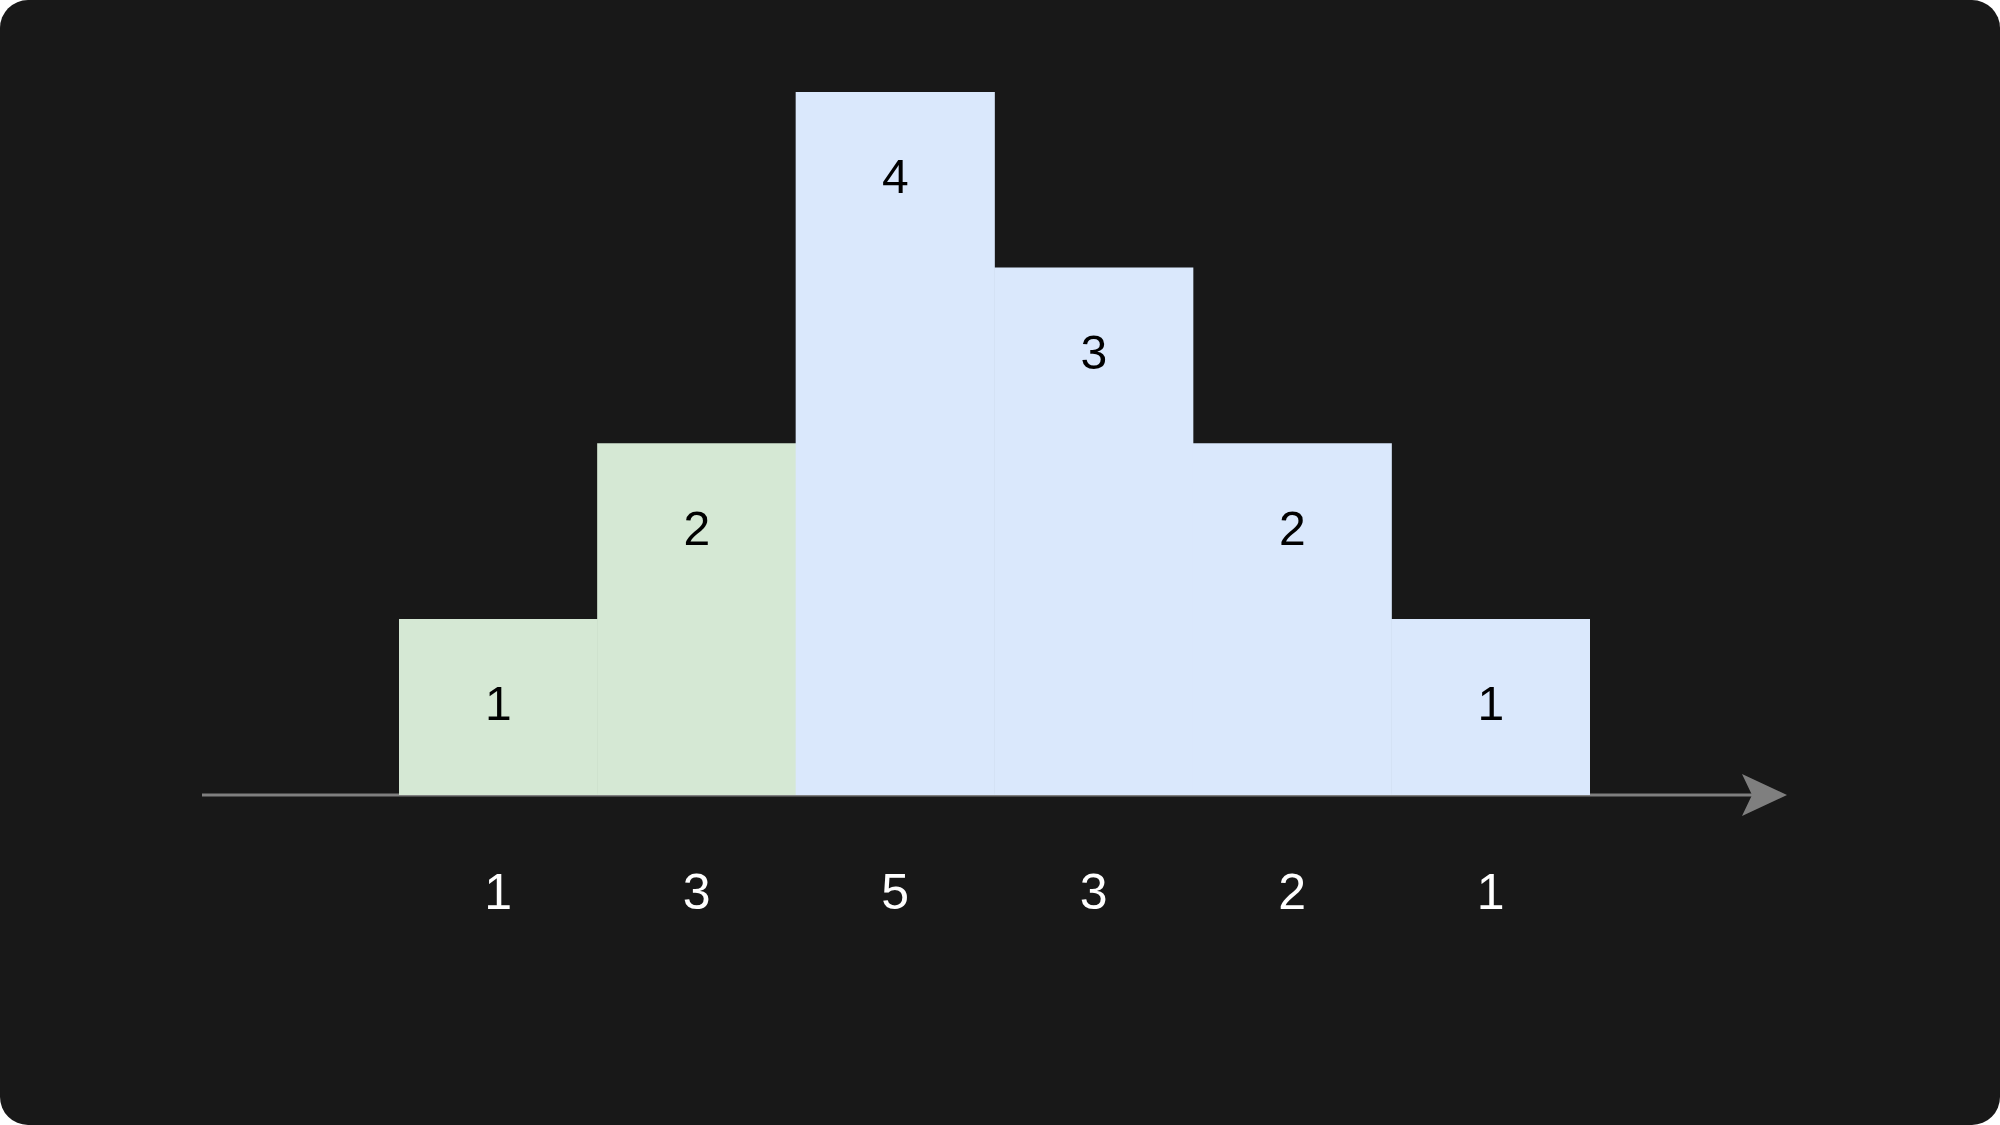 The image size is (2000, 1125). Describe the element at coordinates (1094, 352) in the screenshot. I see `data-label: 3` at that location.